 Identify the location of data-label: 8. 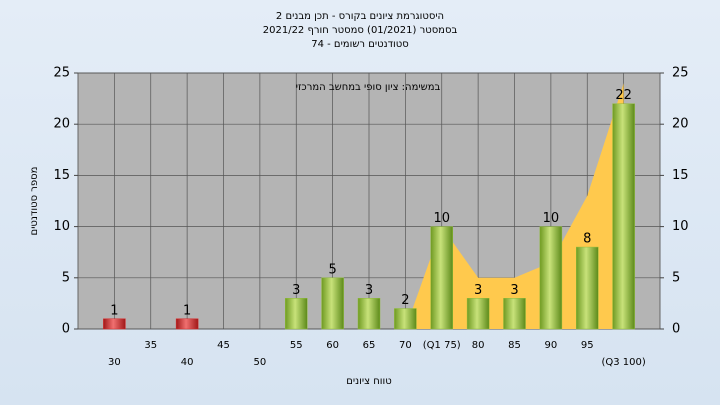
(587, 239).